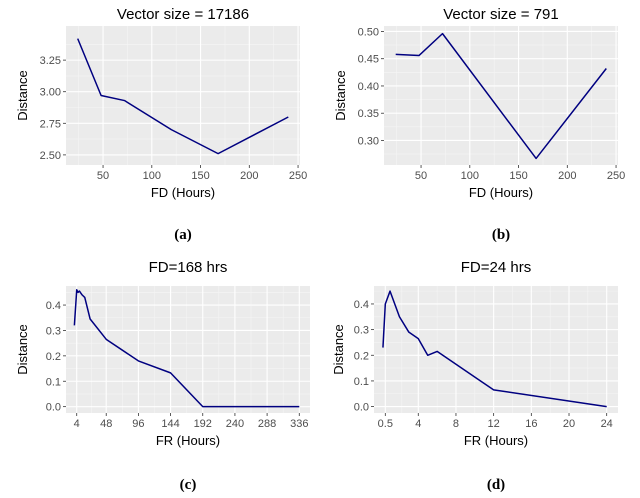  Describe the element at coordinates (368, 141) in the screenshot. I see `y-tick-label: 0.30` at that location.